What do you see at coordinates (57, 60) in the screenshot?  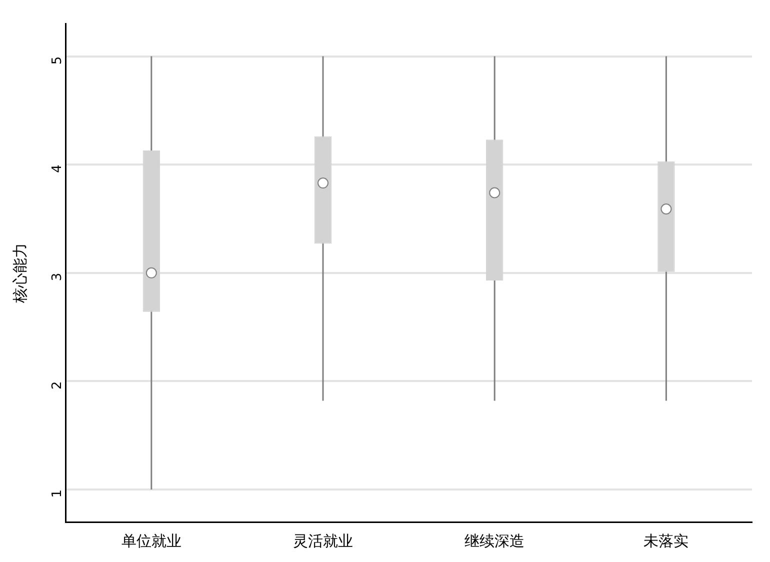 I see `y-tick-label: 5` at bounding box center [57, 60].